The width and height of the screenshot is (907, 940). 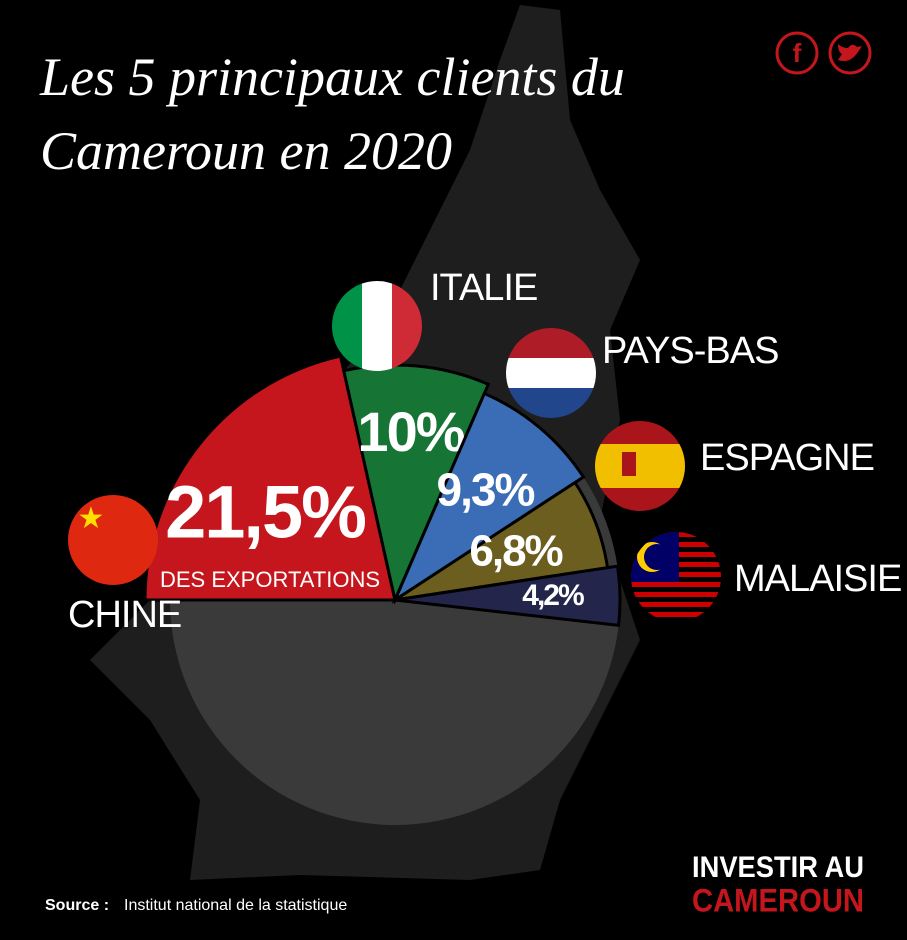 What do you see at coordinates (657, 557) in the screenshot?
I see `flag-moon-cut` at bounding box center [657, 557].